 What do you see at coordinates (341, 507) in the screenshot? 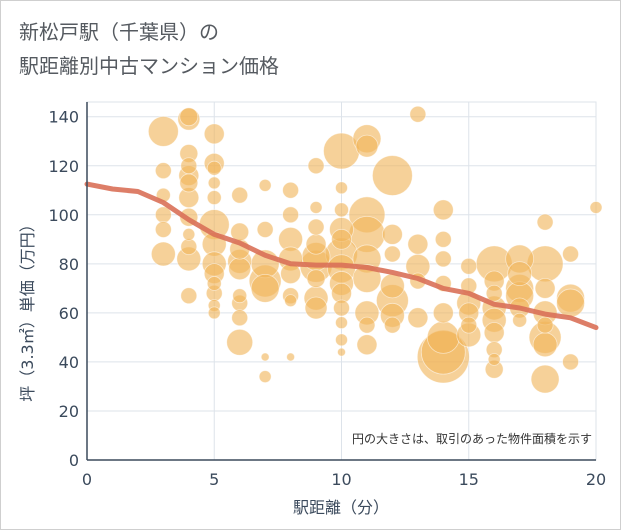
I see `x-axis-title: 駅距離（分）` at bounding box center [341, 507].